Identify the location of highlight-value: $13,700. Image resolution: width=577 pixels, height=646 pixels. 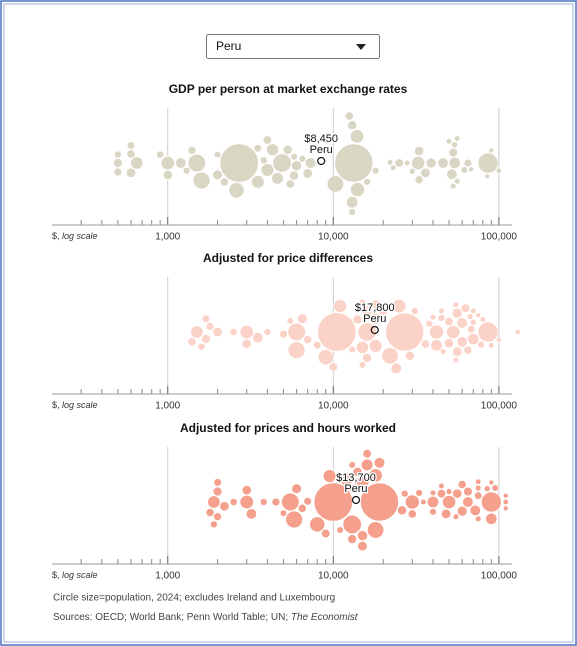
(356, 478).